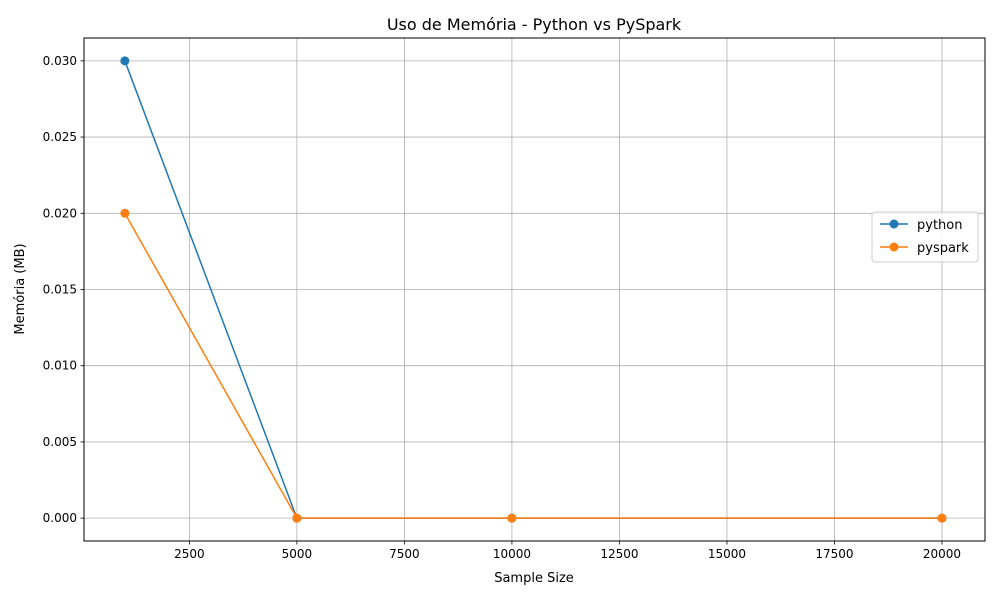  Describe the element at coordinates (943, 248) in the screenshot. I see `legend-label-pyspark: pyspark` at that location.